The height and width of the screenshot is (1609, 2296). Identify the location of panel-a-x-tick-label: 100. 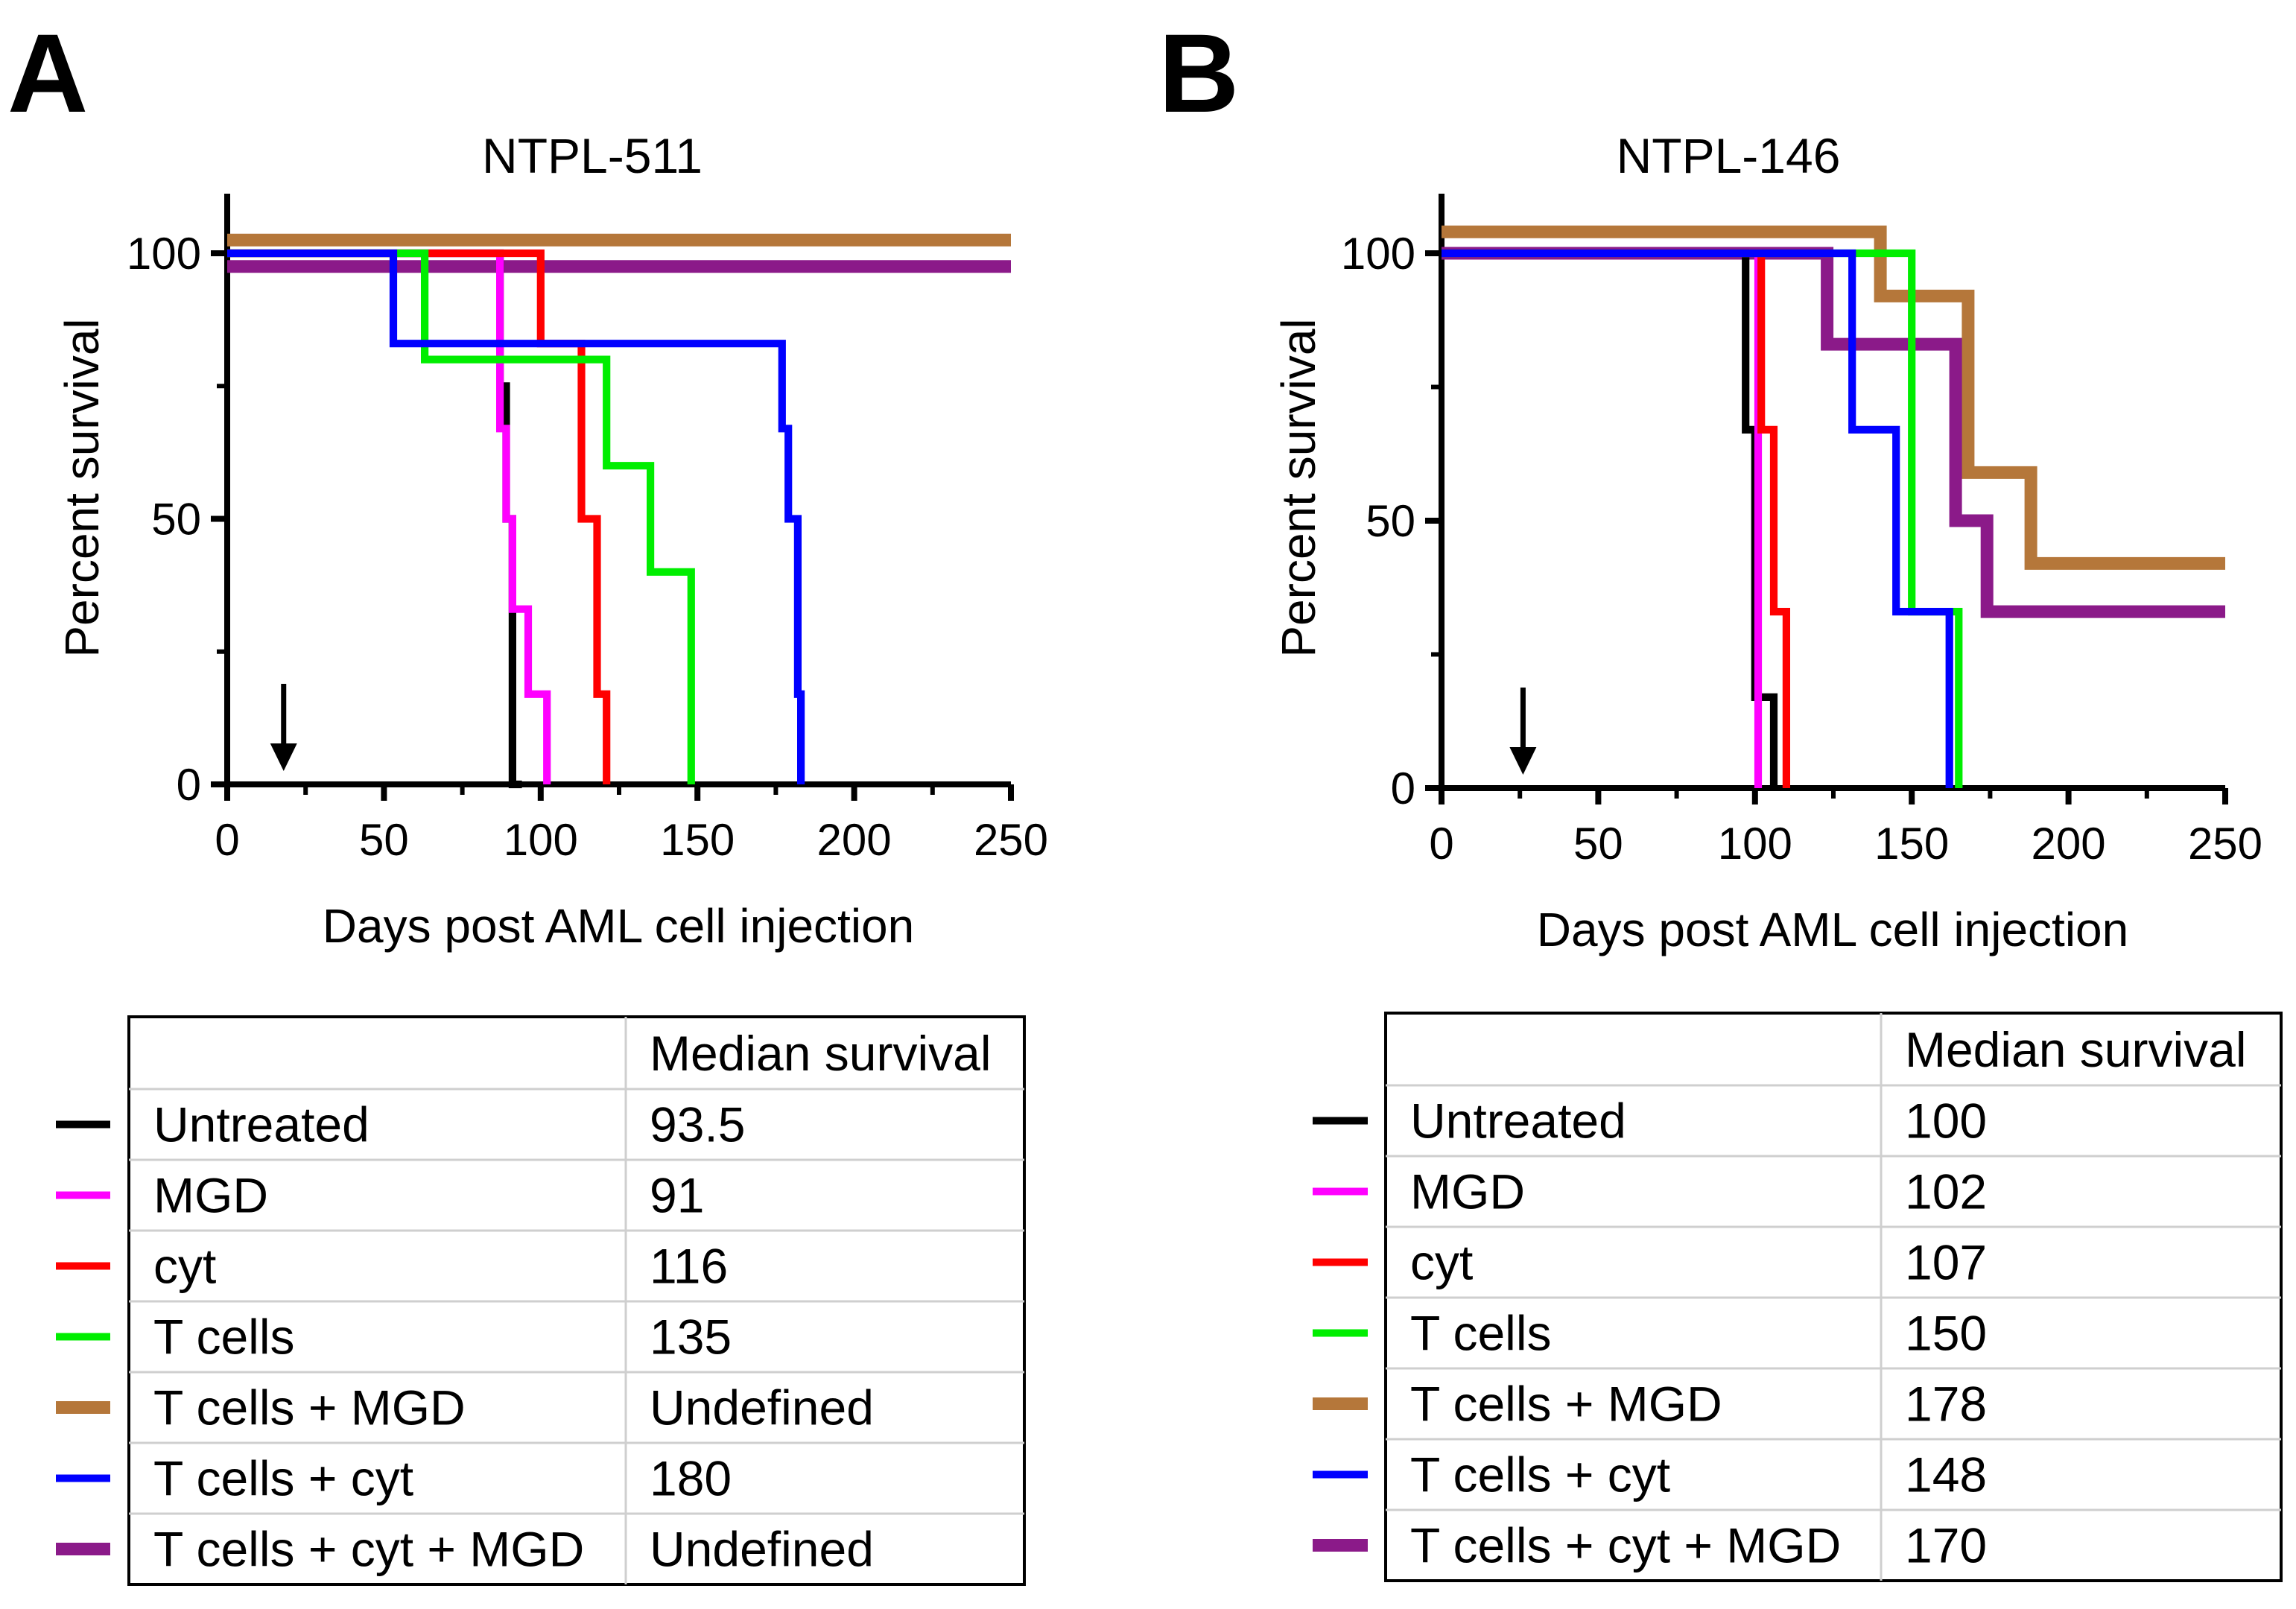
(541, 840).